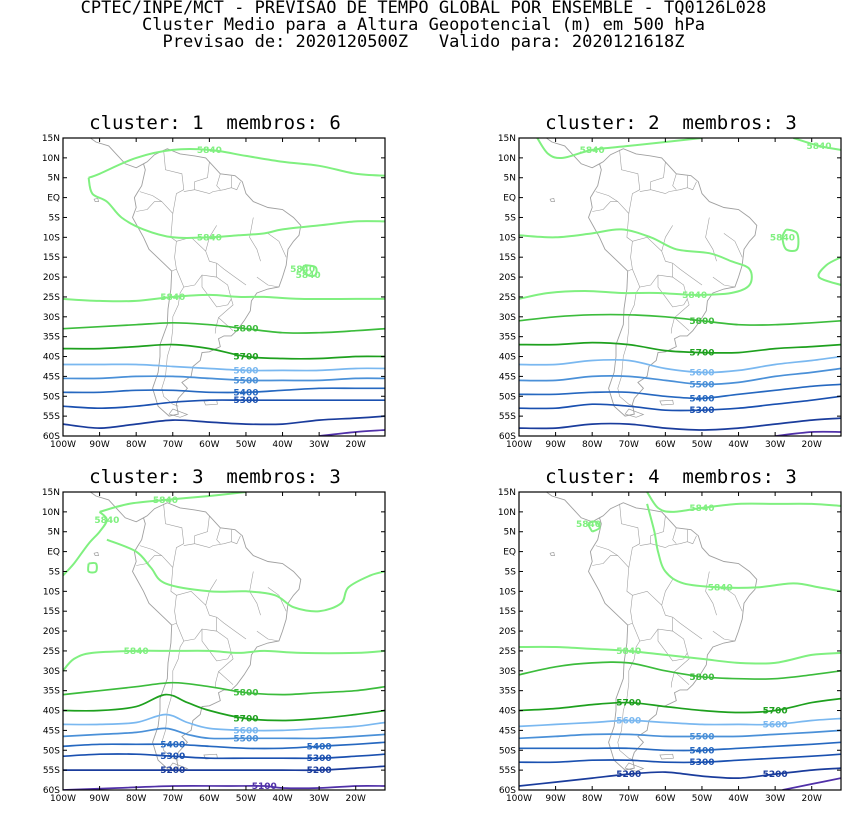  I want to click on lat-tick-label: 30S, so click(51, 672).